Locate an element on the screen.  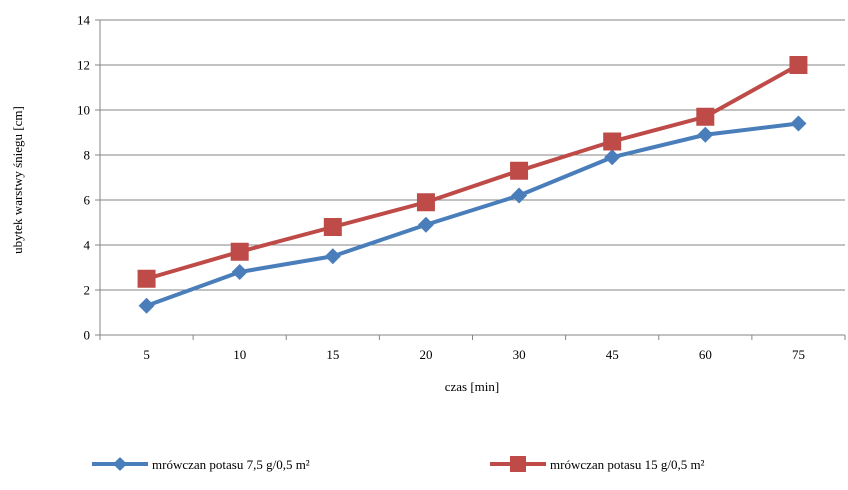
x-tick-label: 45 is located at coordinates (612, 354).